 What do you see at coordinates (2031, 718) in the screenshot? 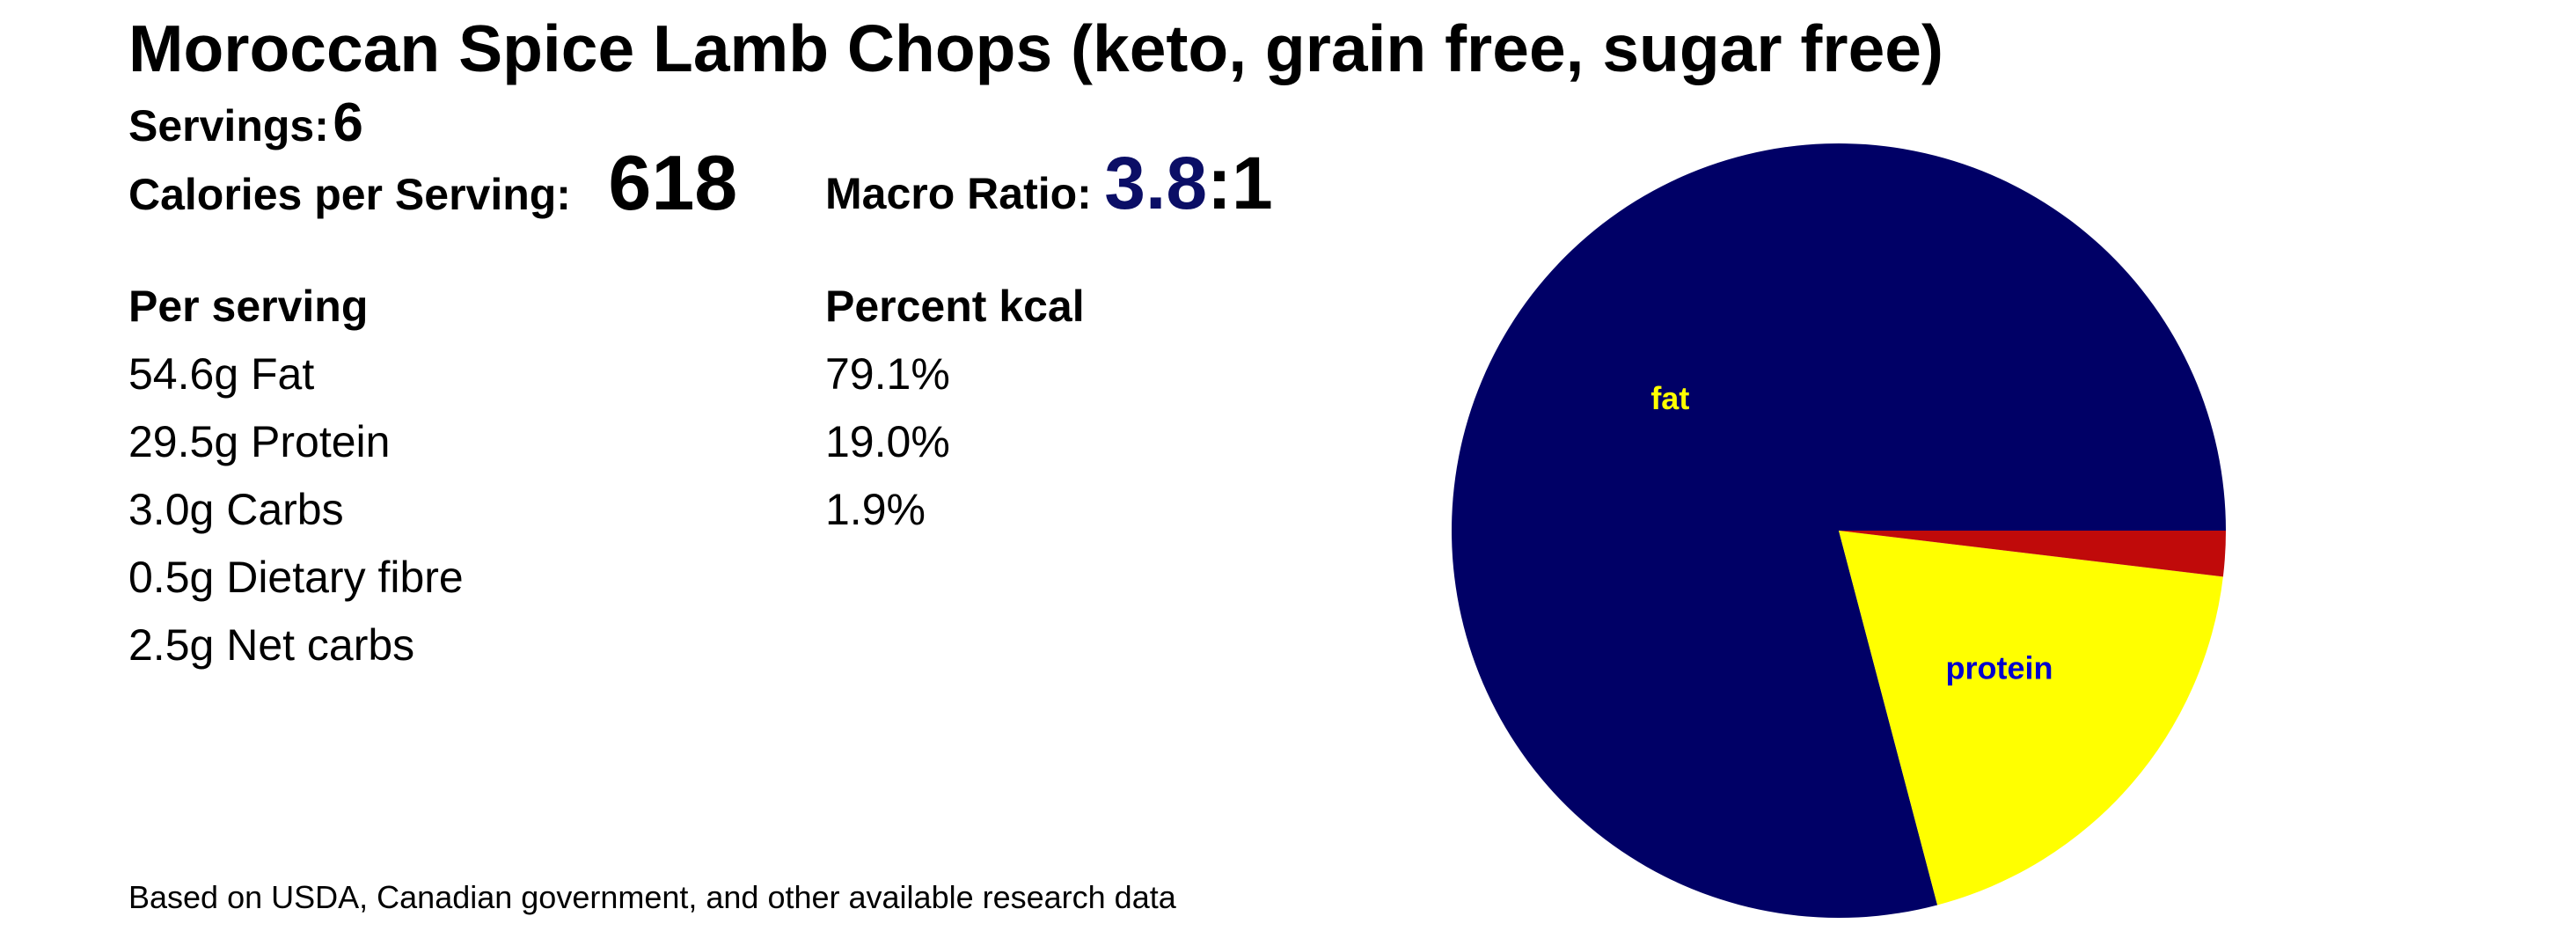
I see `pie-slice-protein` at bounding box center [2031, 718].